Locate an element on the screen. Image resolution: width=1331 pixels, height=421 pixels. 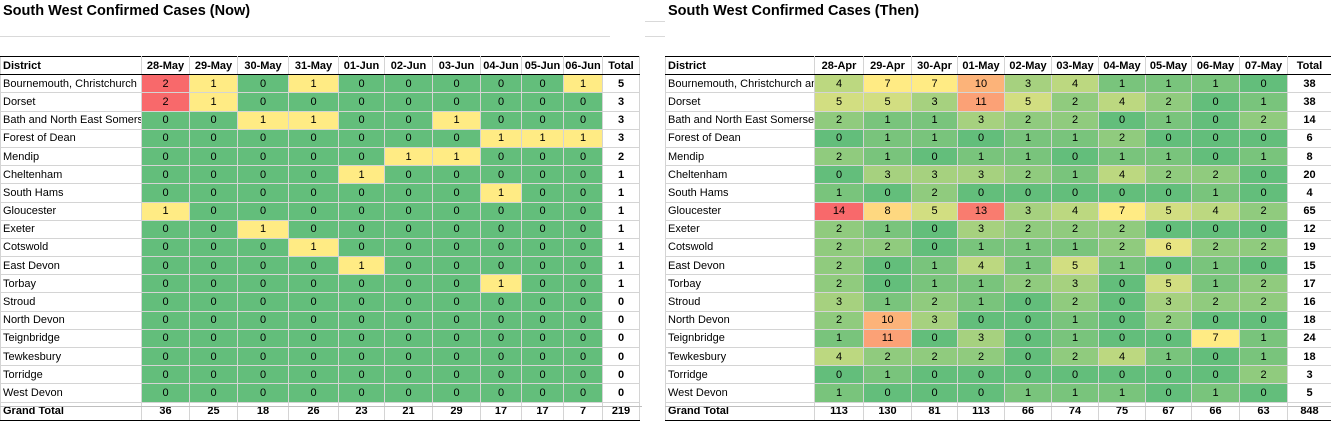
district-name-cell: Forest of Dean is located at coordinates (740, 138).